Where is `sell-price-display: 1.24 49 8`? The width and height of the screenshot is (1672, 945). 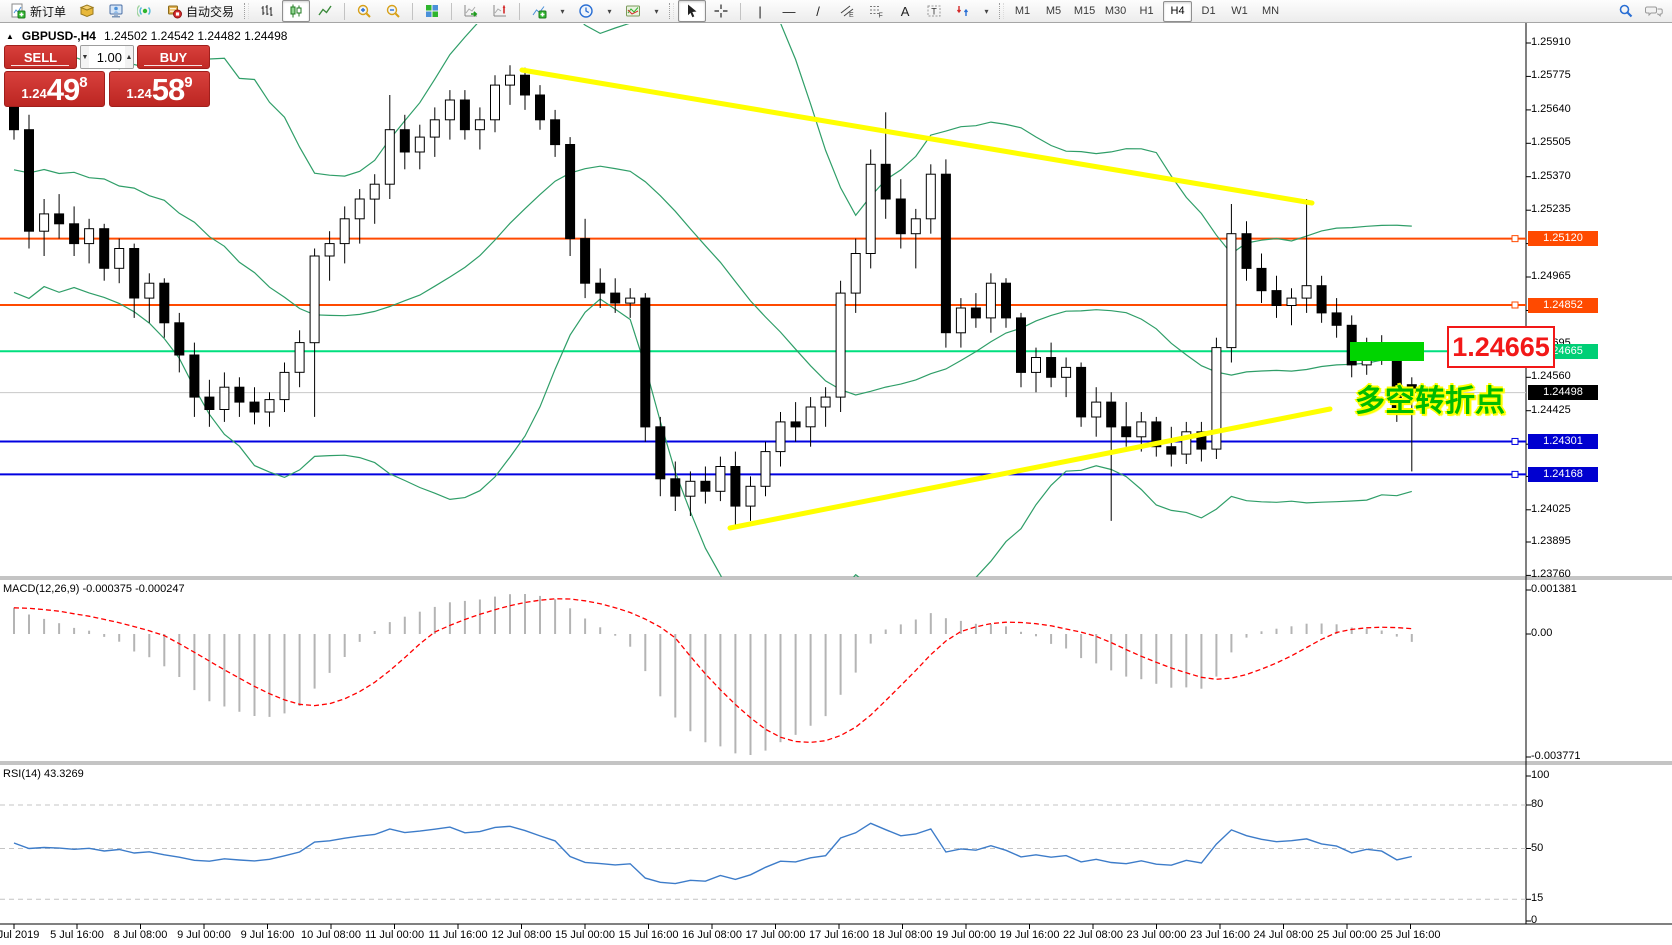 sell-price-display: 1.24 49 8 is located at coordinates (54, 89).